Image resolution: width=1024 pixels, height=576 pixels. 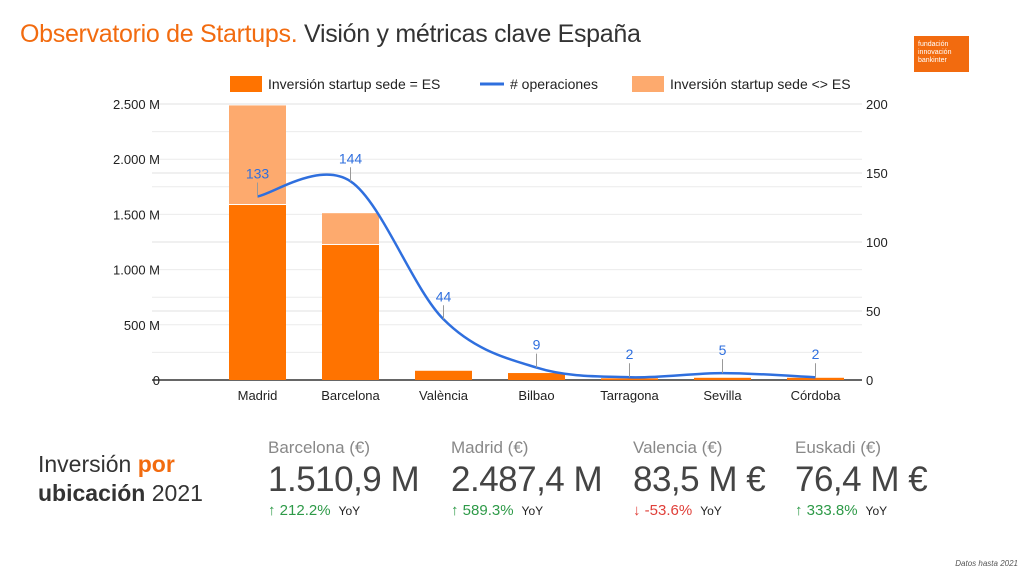 I want to click on kpi-card: Valencia (€) 83,5 M € ↓ -53.6% YoY, so click(x=699, y=478).